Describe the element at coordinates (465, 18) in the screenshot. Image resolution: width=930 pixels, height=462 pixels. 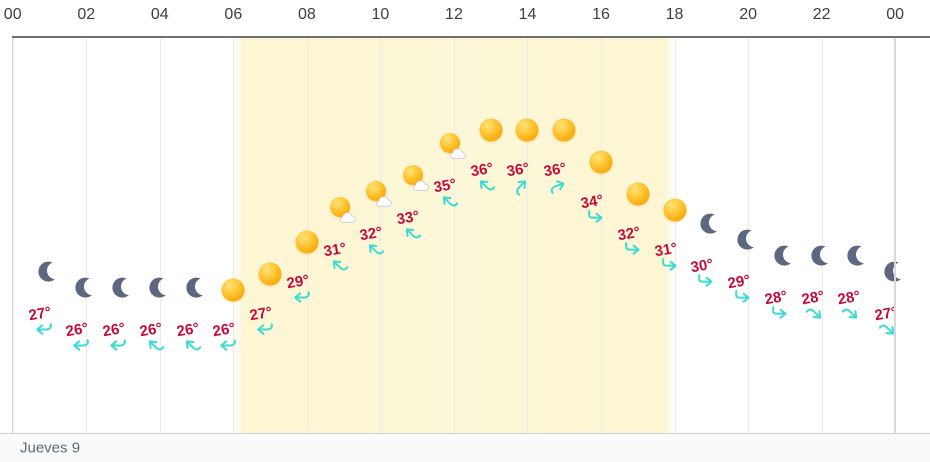
I see `time-axis: 00 02 04 06 08 10 12 14 16 18 20 22 00` at that location.